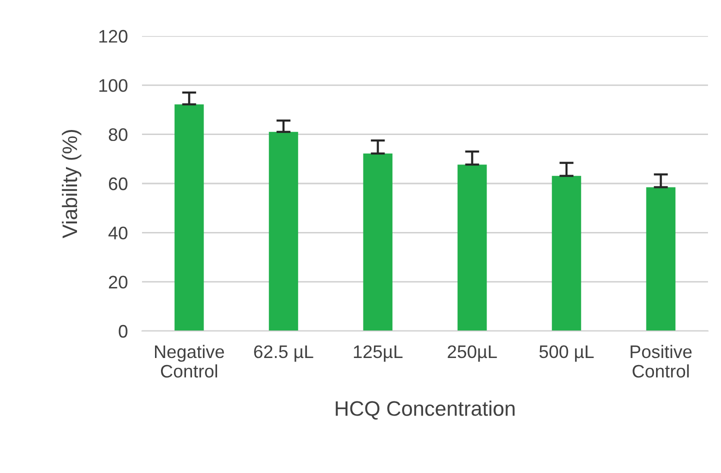  What do you see at coordinates (123, 331) in the screenshot?
I see `y-tick-label: 0` at bounding box center [123, 331].